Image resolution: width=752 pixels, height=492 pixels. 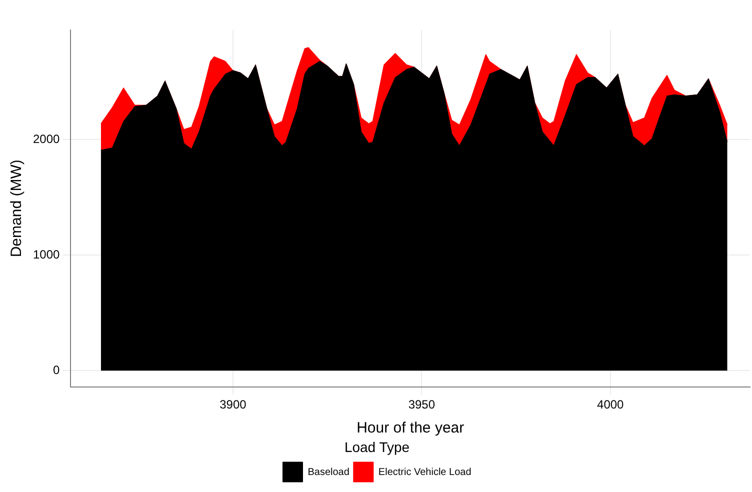 I want to click on legend-title: Load Type, so click(x=377, y=447).